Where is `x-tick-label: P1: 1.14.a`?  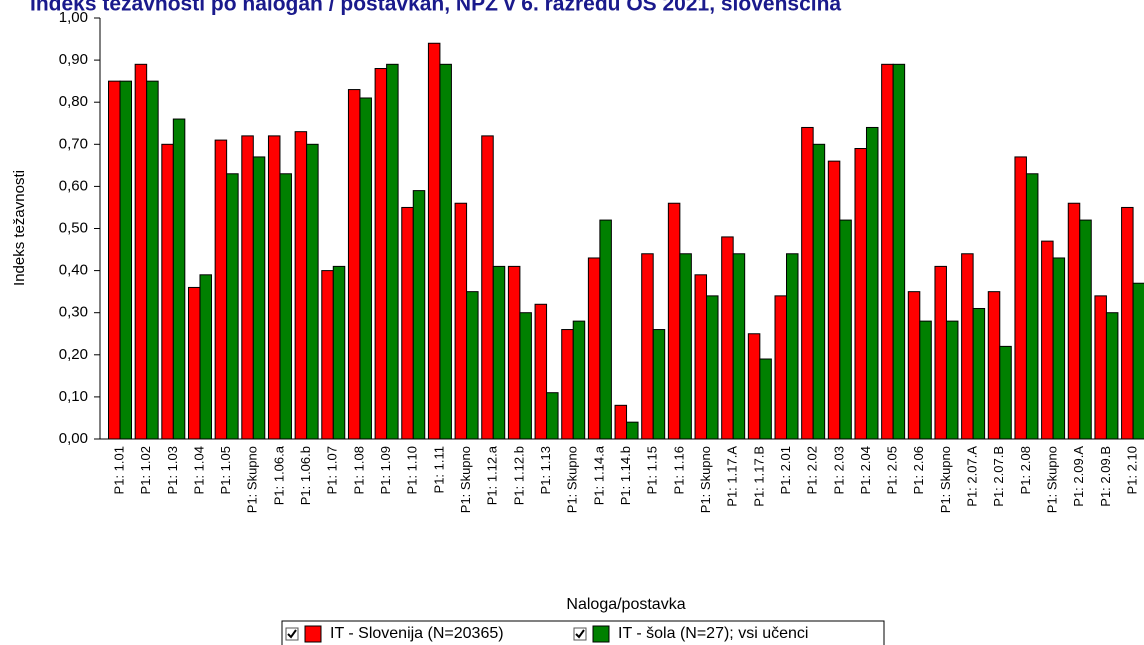
x-tick-label: P1: 1.14.a is located at coordinates (598, 475).